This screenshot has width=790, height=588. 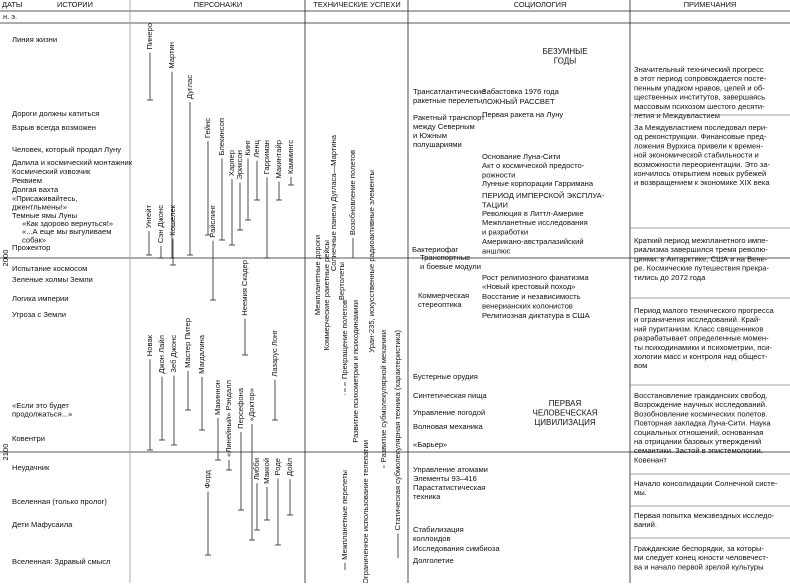 I want to click on note: За Междувластием последовал пери-, so click(x=701, y=127).